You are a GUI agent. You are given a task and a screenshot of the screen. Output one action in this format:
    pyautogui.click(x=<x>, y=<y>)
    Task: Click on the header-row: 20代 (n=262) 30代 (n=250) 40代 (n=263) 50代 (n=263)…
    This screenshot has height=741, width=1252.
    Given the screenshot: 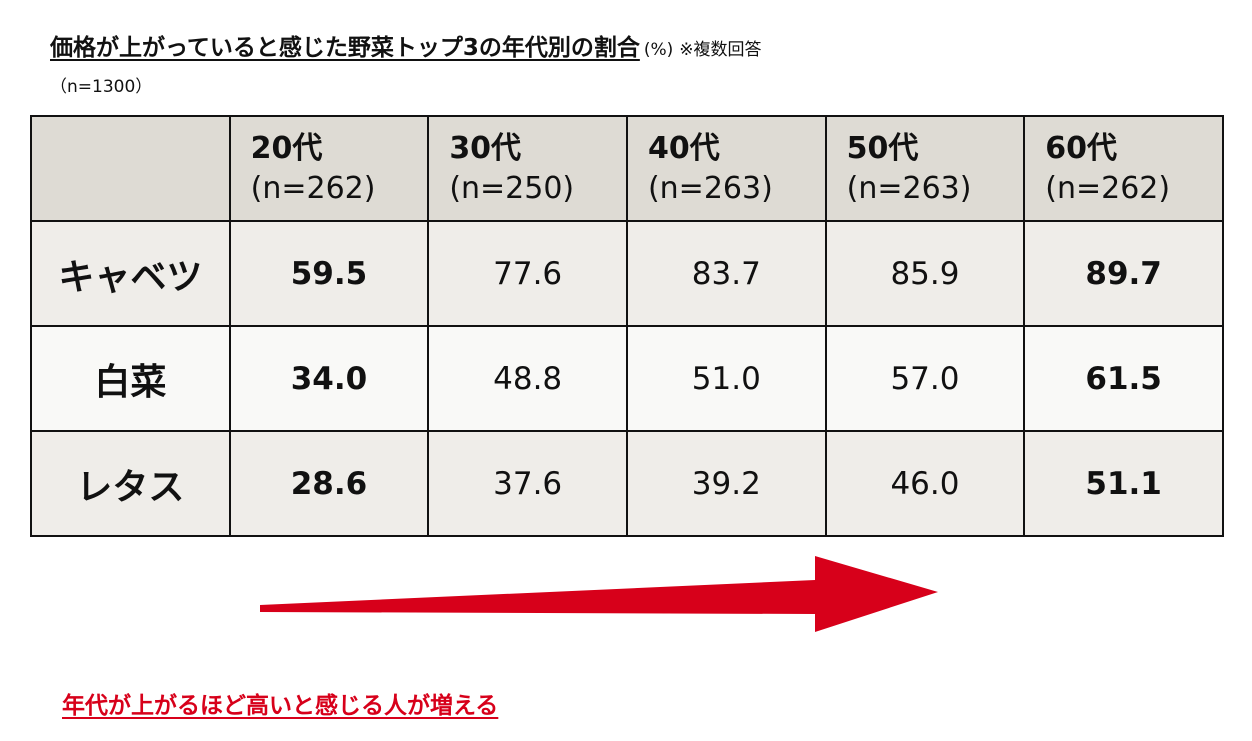 What is the action you would take?
    pyautogui.click(x=627, y=168)
    